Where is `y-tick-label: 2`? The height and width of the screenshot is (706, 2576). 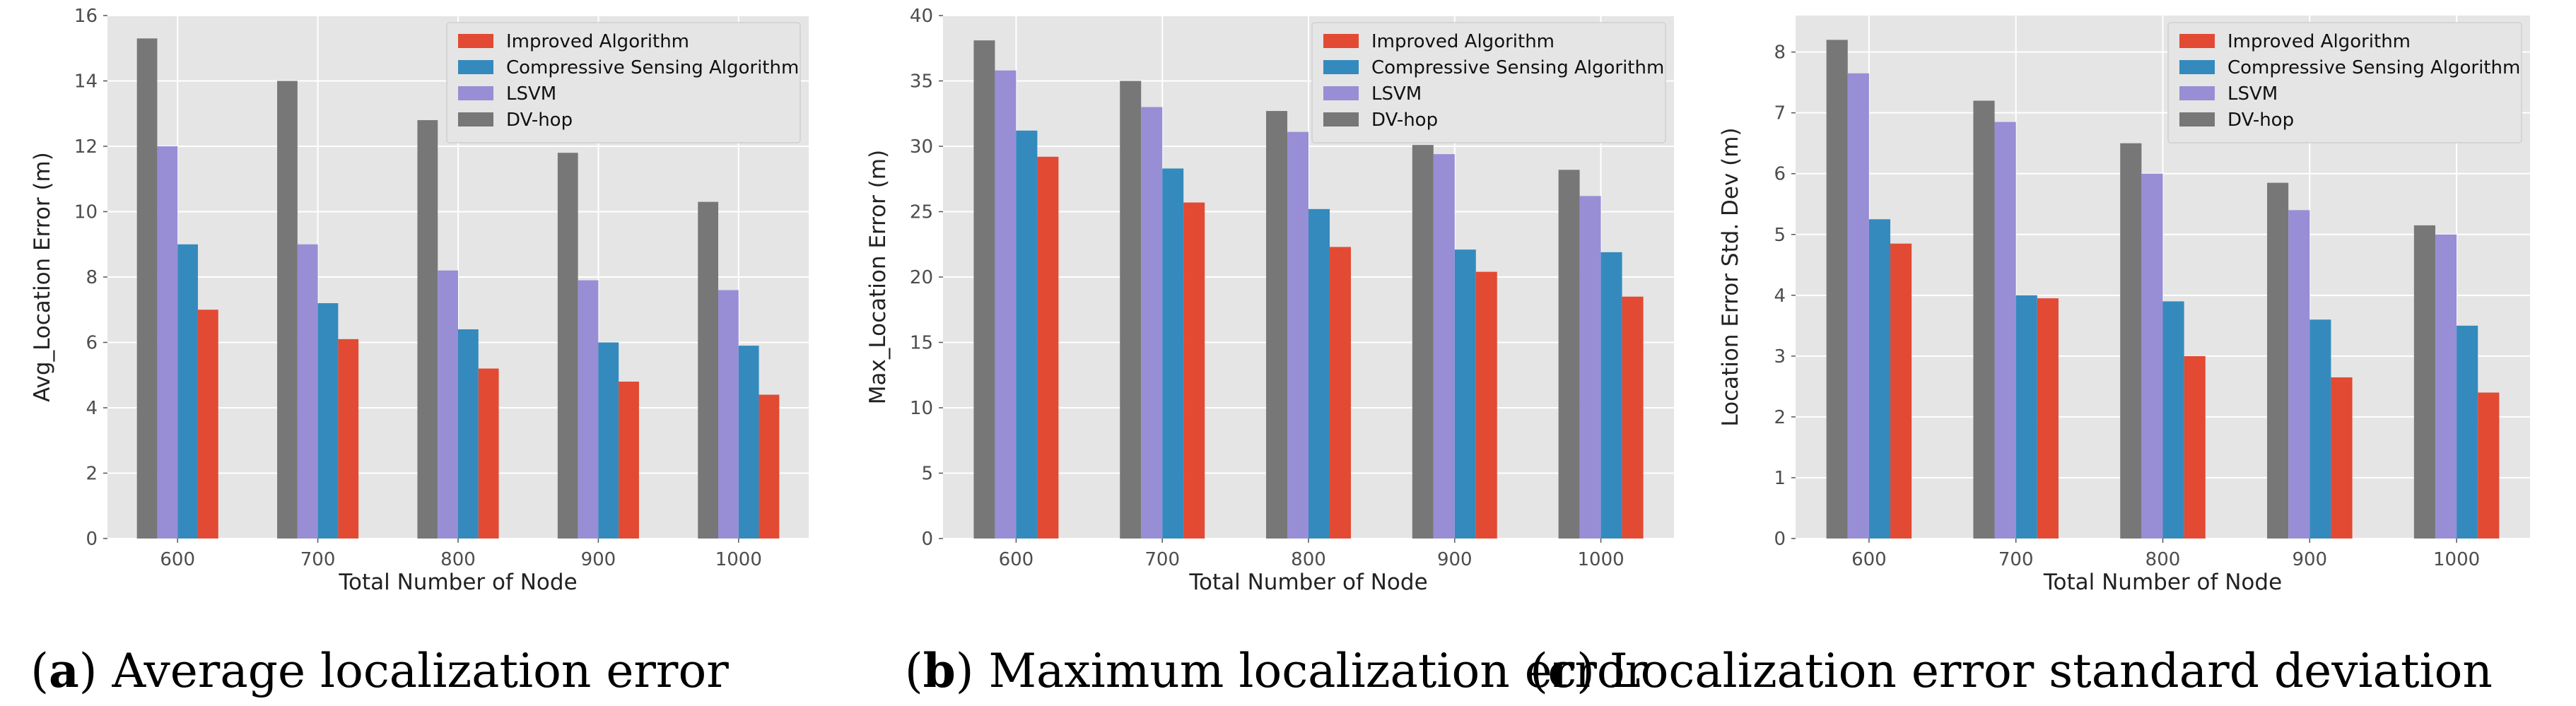 y-tick-label: 2 is located at coordinates (1780, 417).